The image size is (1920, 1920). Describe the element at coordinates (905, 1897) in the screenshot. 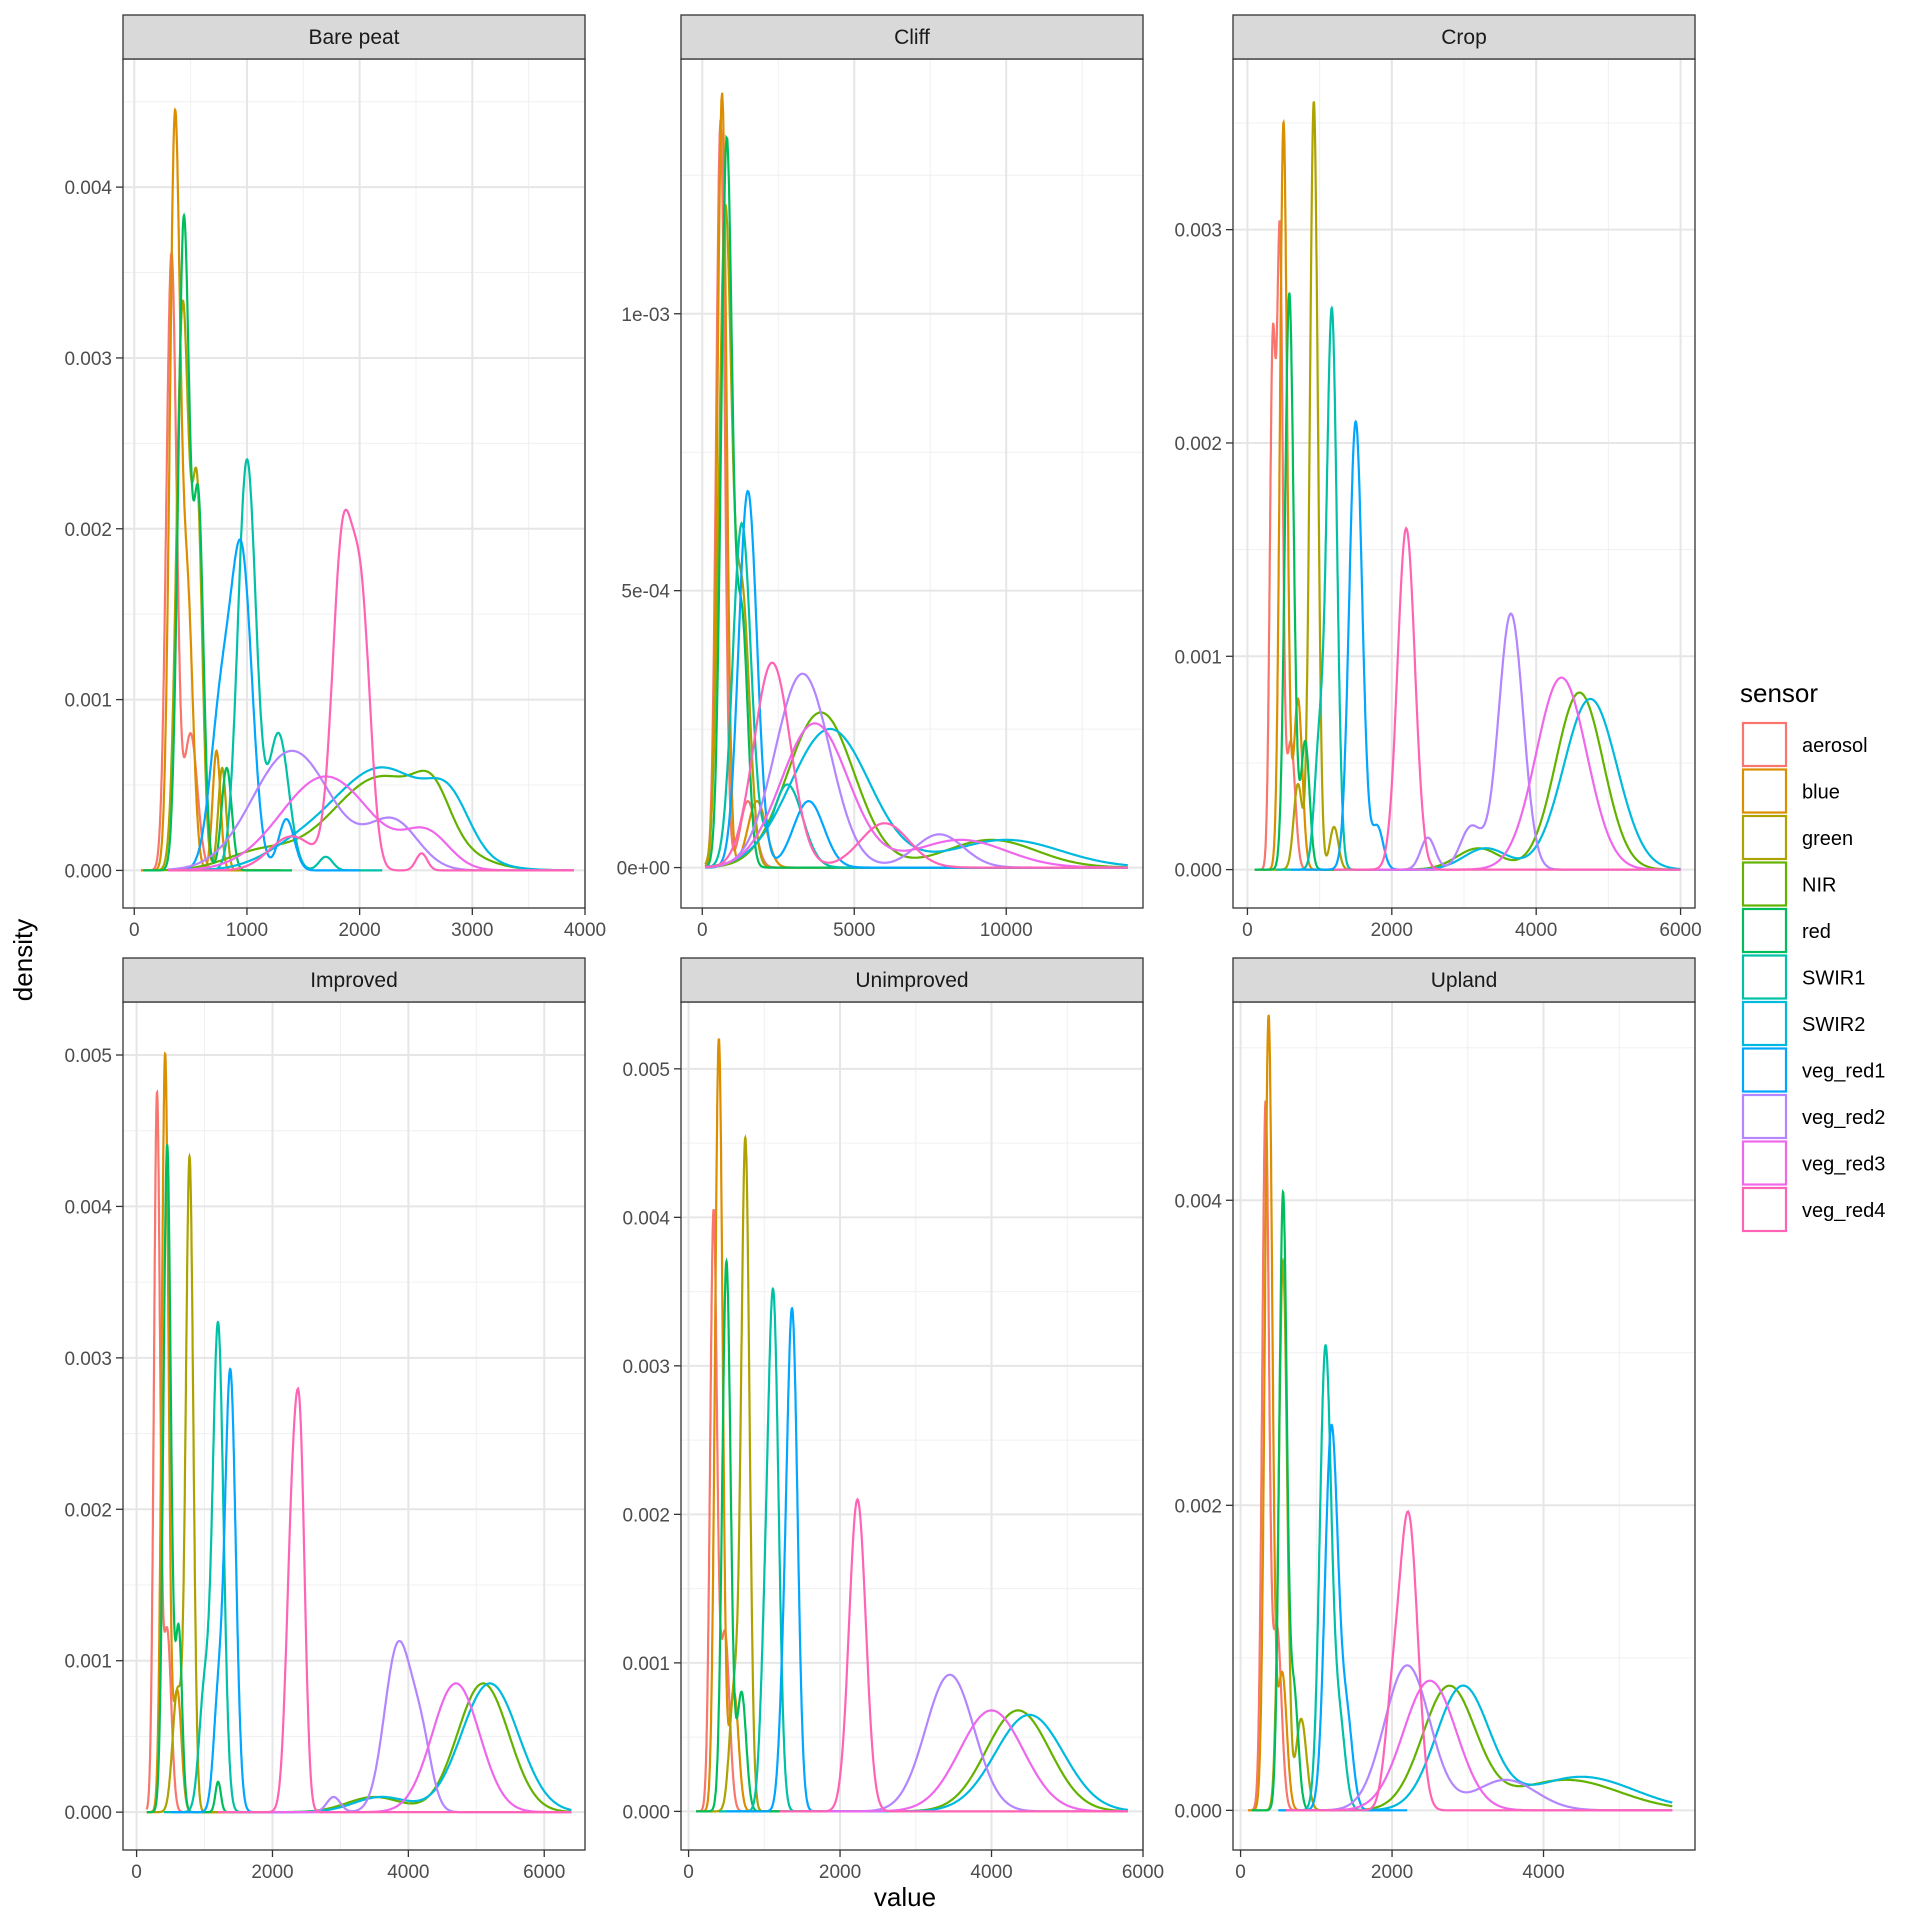

I see `x-axis-title: value` at that location.